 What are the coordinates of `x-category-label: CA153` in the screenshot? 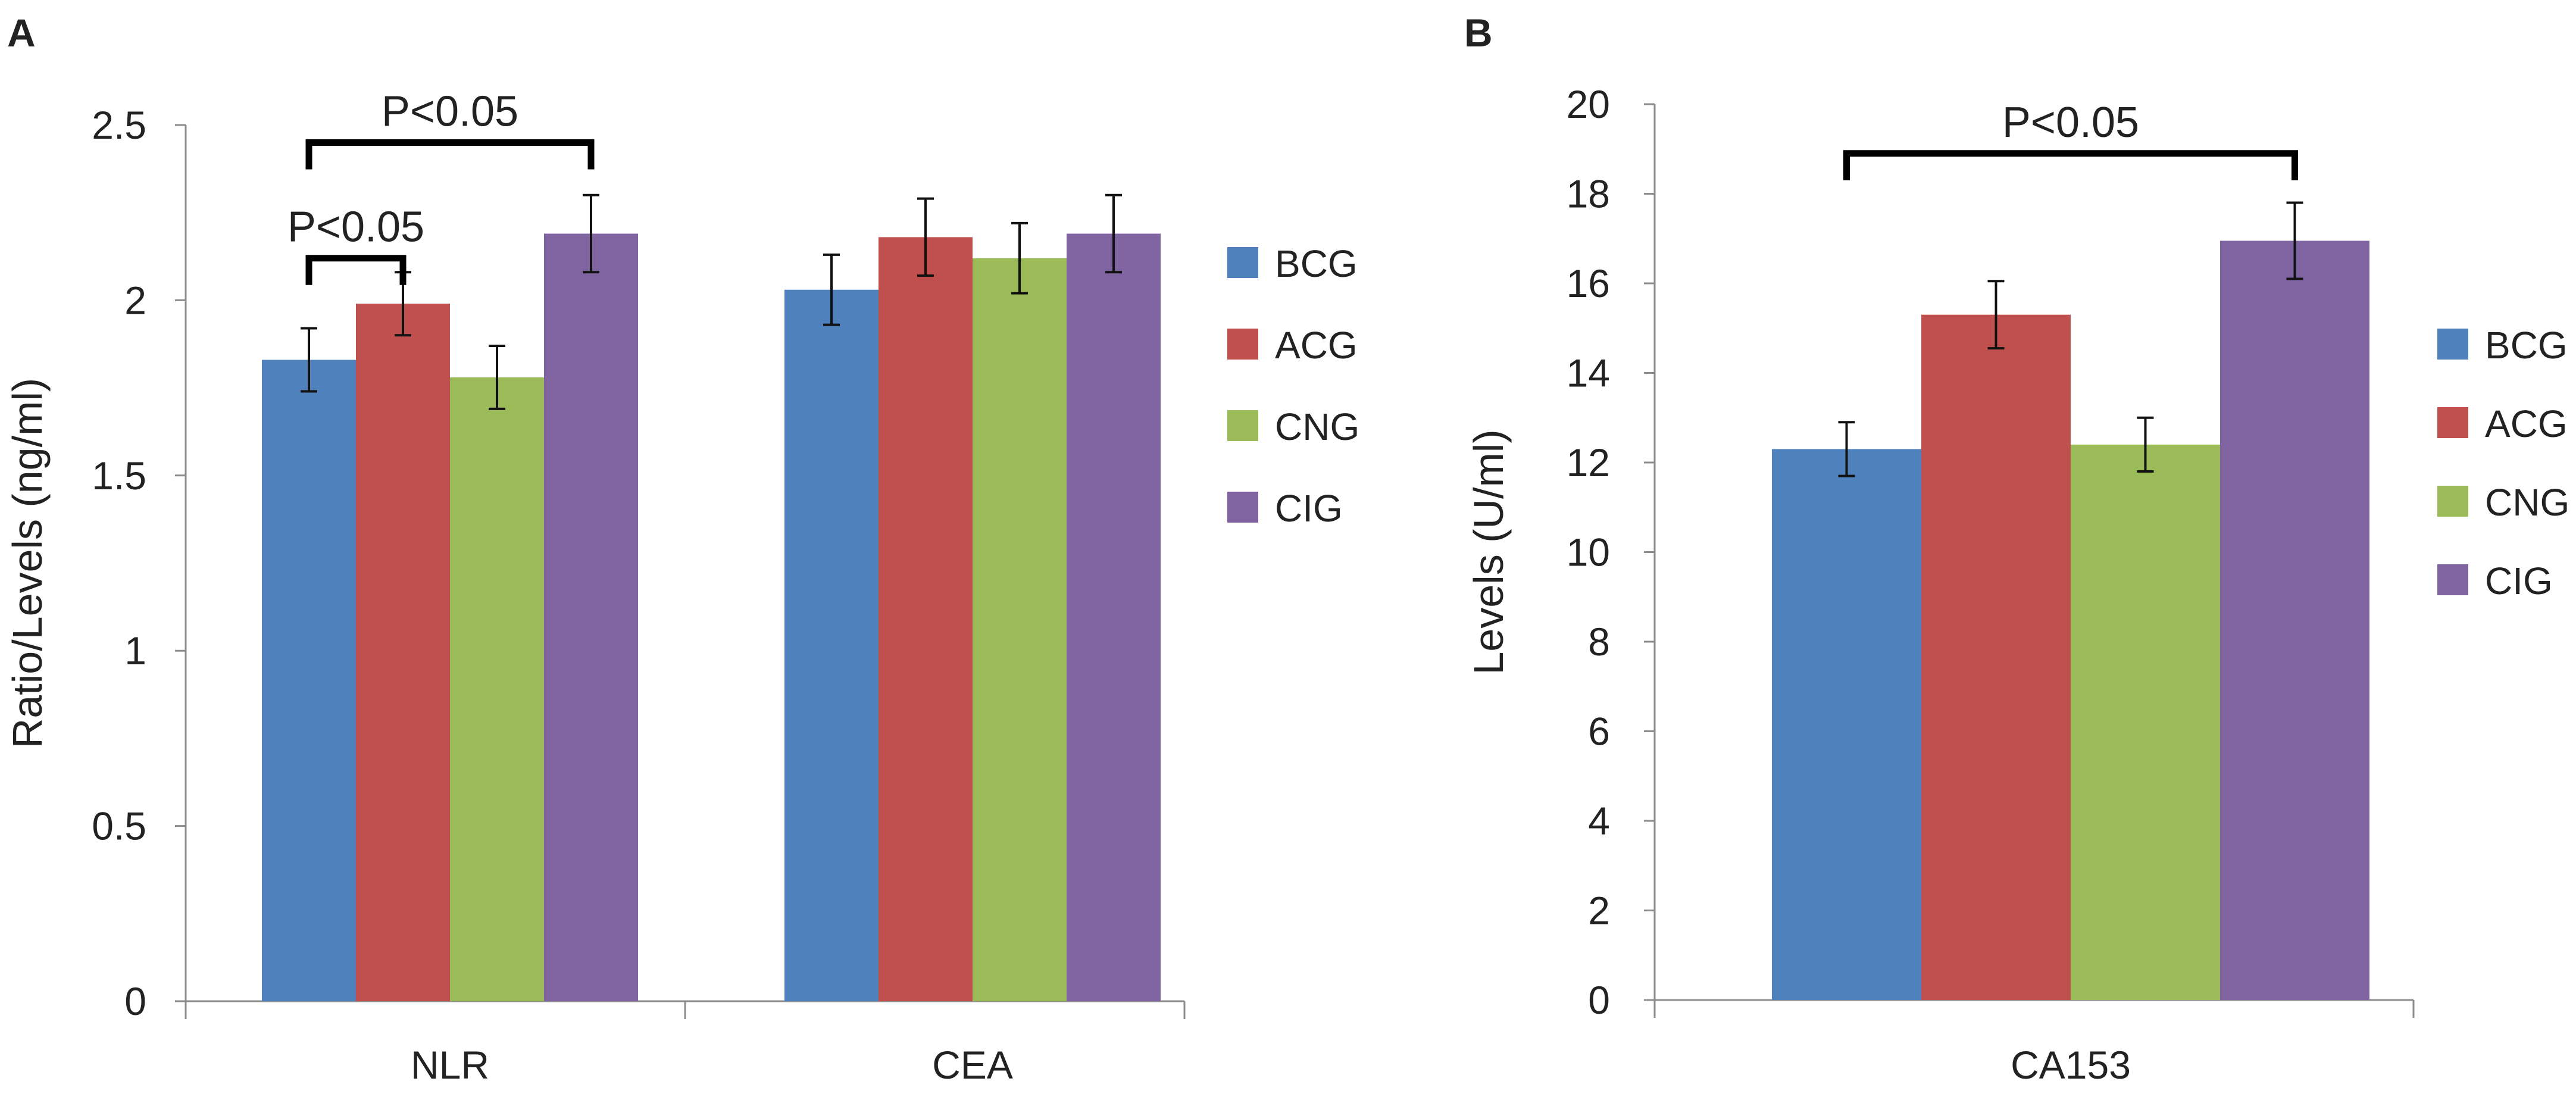 It's located at (2071, 1065).